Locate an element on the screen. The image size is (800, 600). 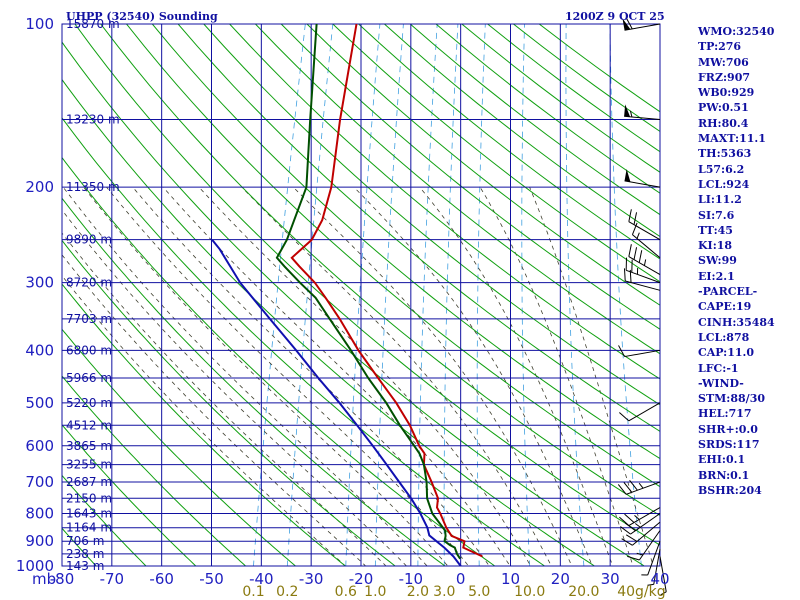
temperature-tick-label: -40 is located at coordinates (261, 579).